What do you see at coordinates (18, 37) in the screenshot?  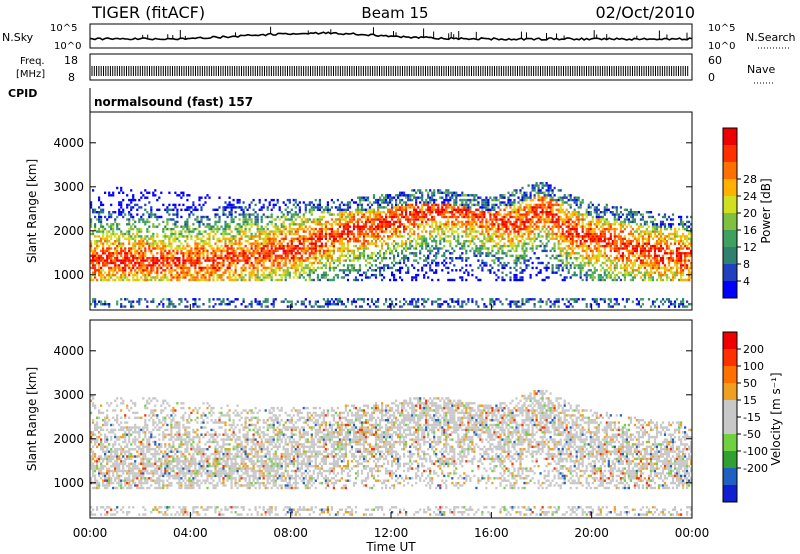 I see `nsky-label: N.Sky` at bounding box center [18, 37].